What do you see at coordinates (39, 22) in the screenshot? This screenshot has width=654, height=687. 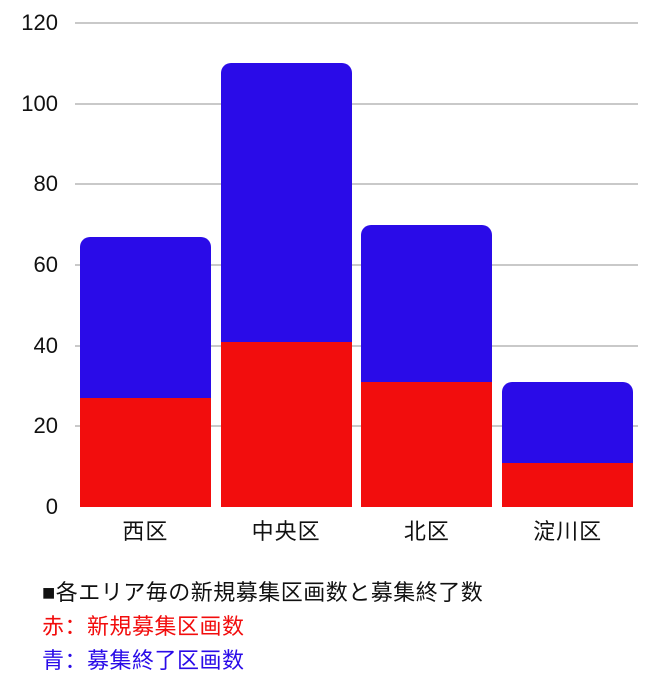 I see `y-axis-tick-label: 120` at bounding box center [39, 22].